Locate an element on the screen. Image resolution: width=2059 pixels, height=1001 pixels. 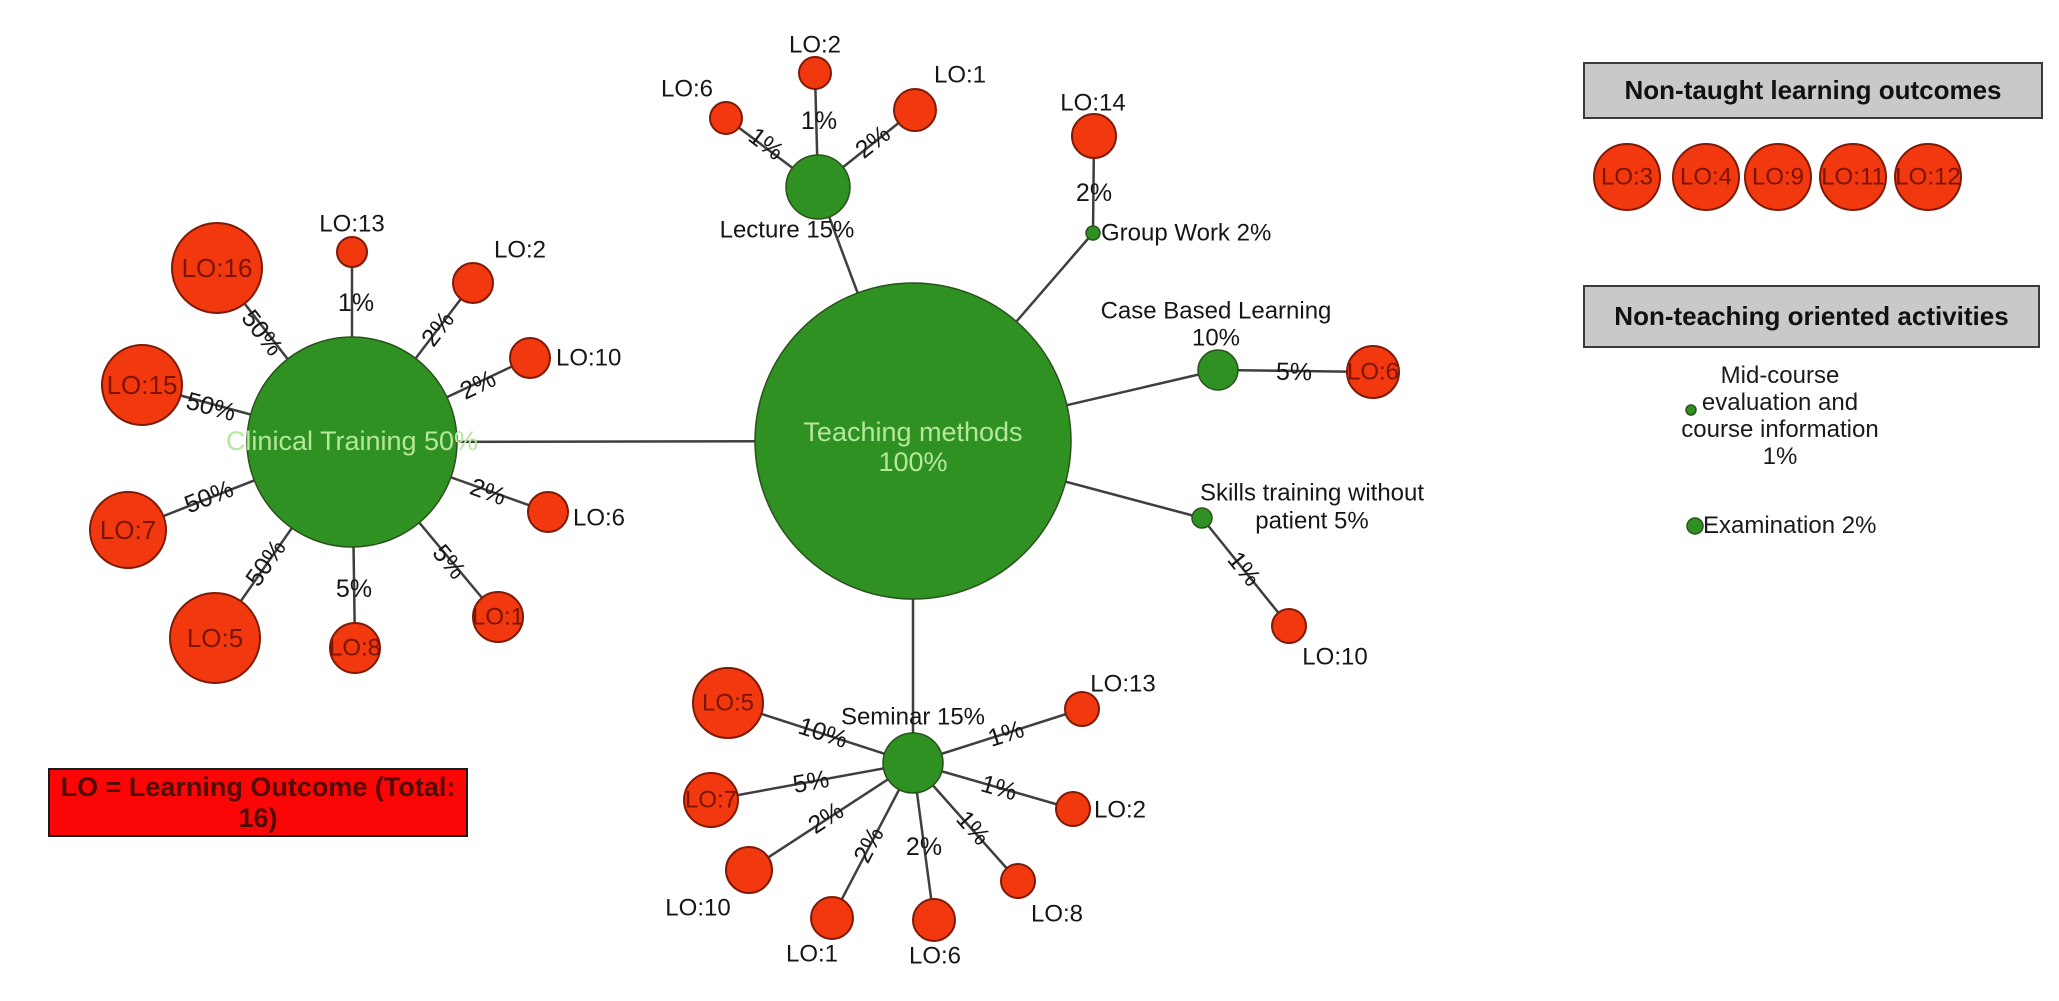
node-label-l6: LO:6 is located at coordinates (687, 89).